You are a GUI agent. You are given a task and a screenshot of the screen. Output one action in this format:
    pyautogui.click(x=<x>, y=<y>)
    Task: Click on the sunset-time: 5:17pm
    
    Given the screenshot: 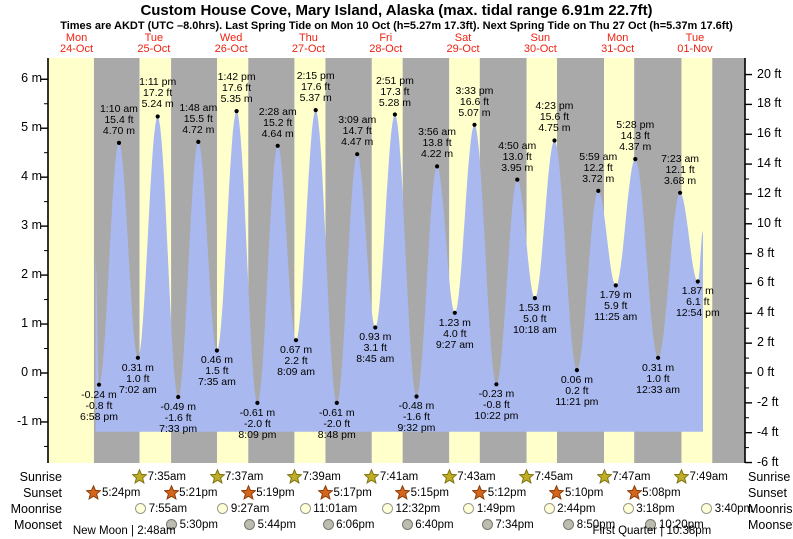 What is the action you would take?
    pyautogui.click(x=352, y=493)
    